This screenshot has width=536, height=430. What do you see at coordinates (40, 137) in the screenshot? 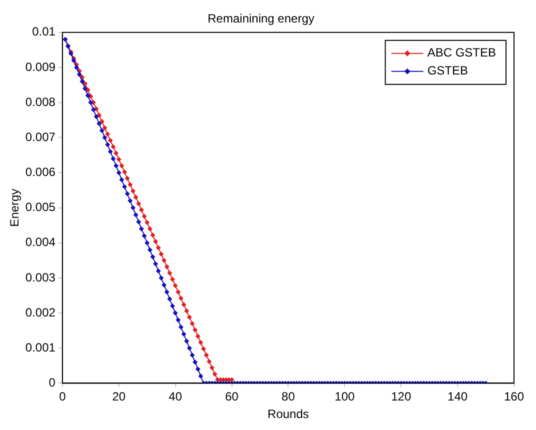
I see `y-tick-label: 0.007` at bounding box center [40, 137].